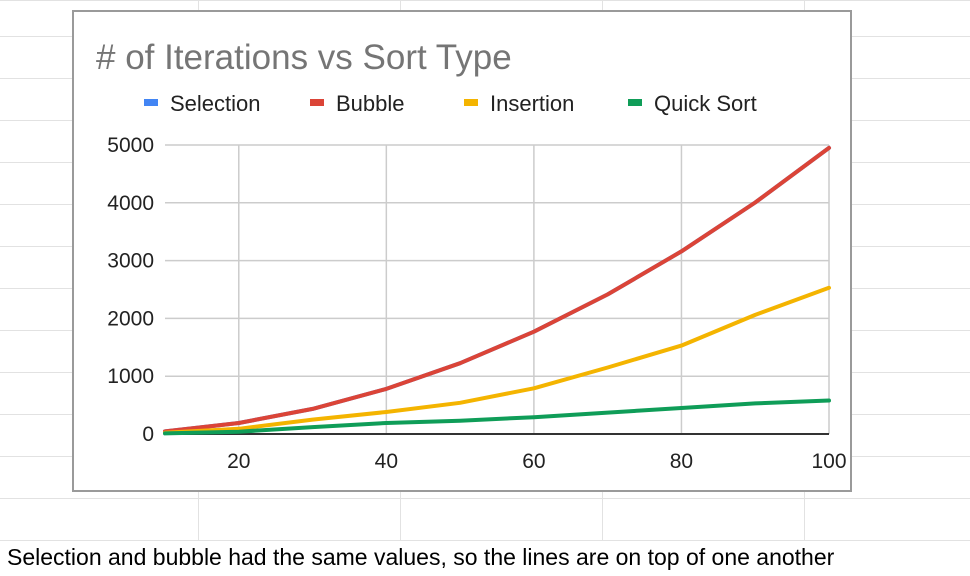 Image resolution: width=970 pixels, height=576 pixels. I want to click on y-tick-label: 5000, so click(130, 145).